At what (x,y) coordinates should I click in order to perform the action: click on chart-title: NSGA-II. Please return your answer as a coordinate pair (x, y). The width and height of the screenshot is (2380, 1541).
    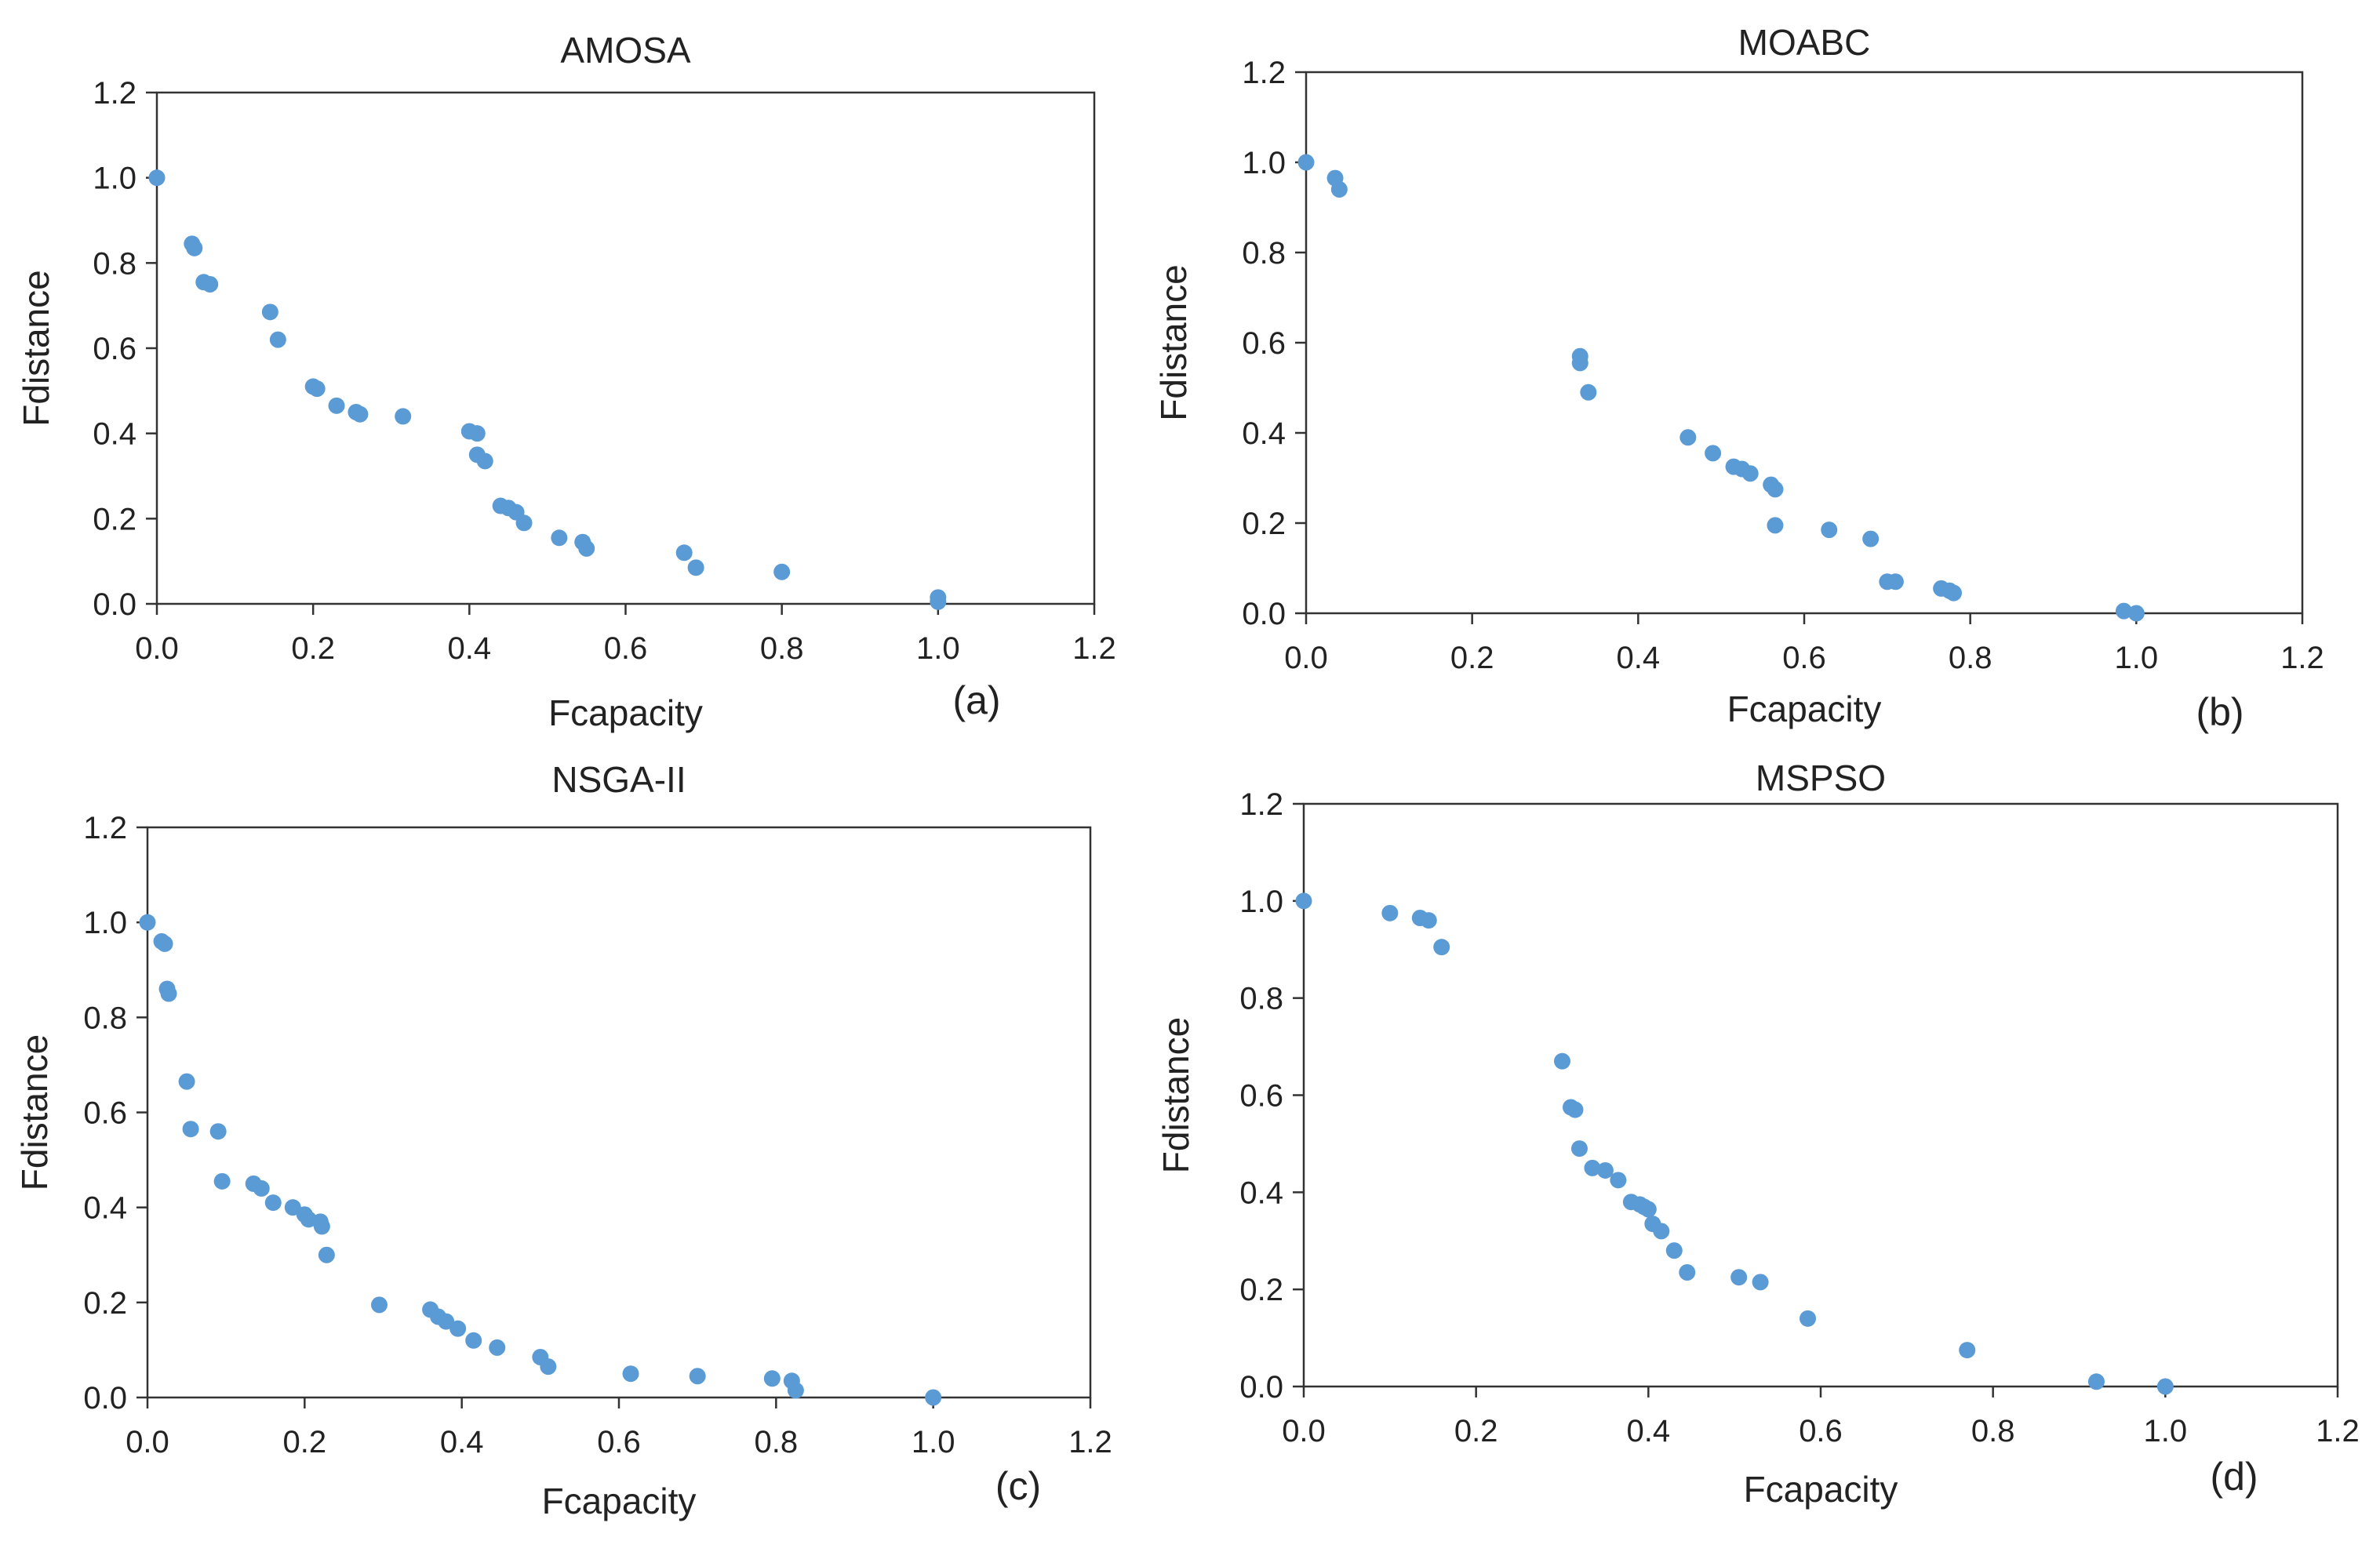
    Looking at the image, I should click on (618, 779).